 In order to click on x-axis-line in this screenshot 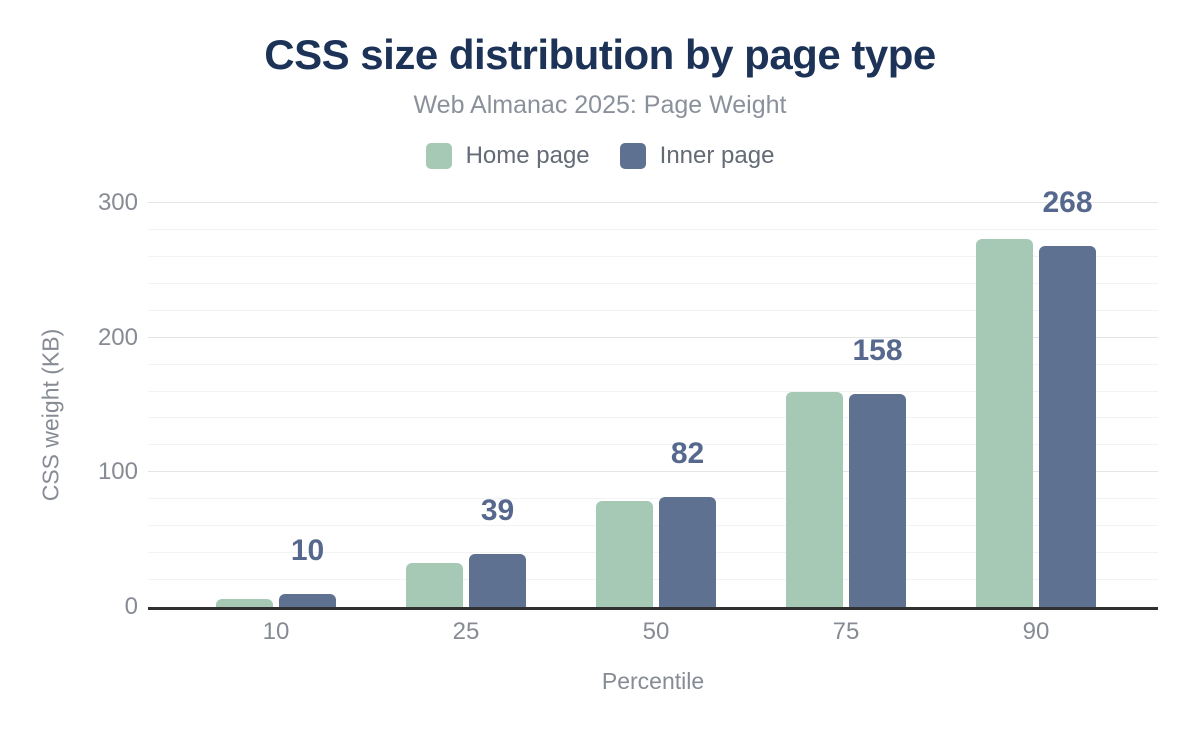, I will do `click(653, 608)`.